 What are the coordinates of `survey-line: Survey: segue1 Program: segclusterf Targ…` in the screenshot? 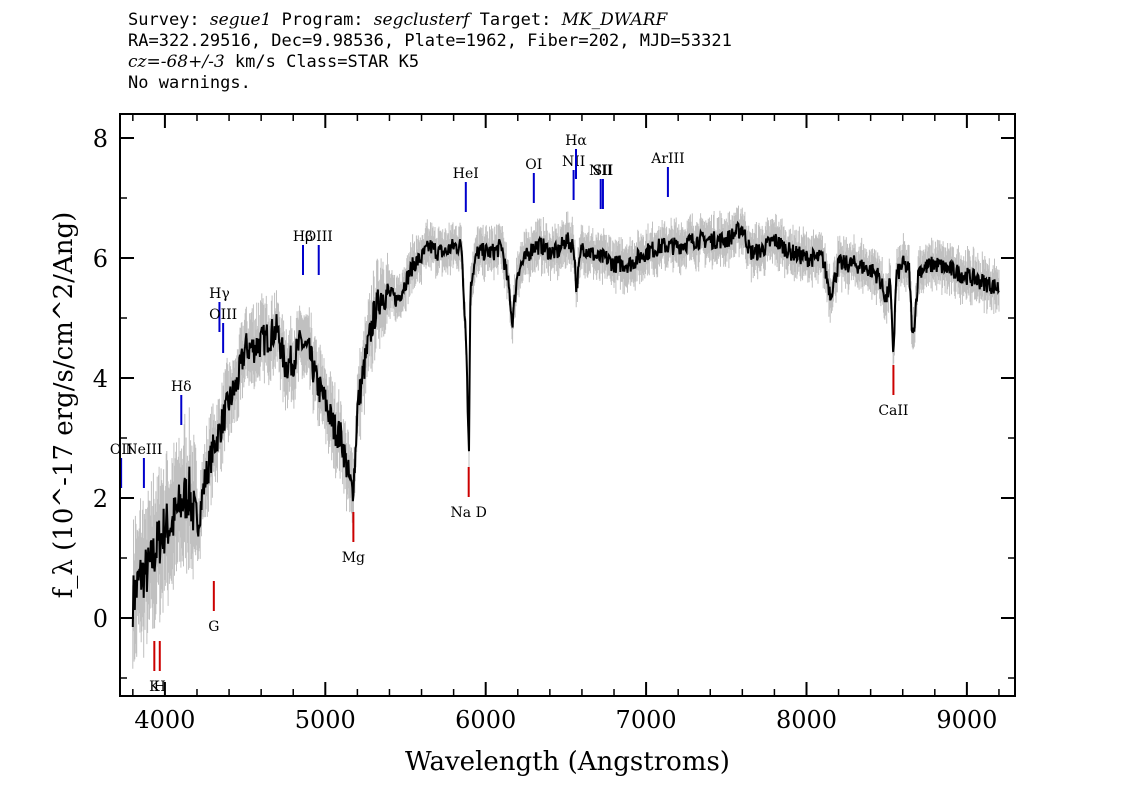 It's located at (398, 20).